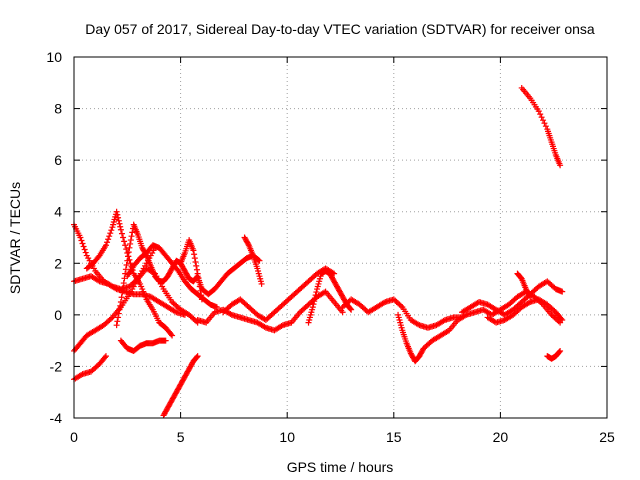 Image resolution: width=640 pixels, height=480 pixels. What do you see at coordinates (607, 437) in the screenshot?
I see `x-tick-label: 25` at bounding box center [607, 437].